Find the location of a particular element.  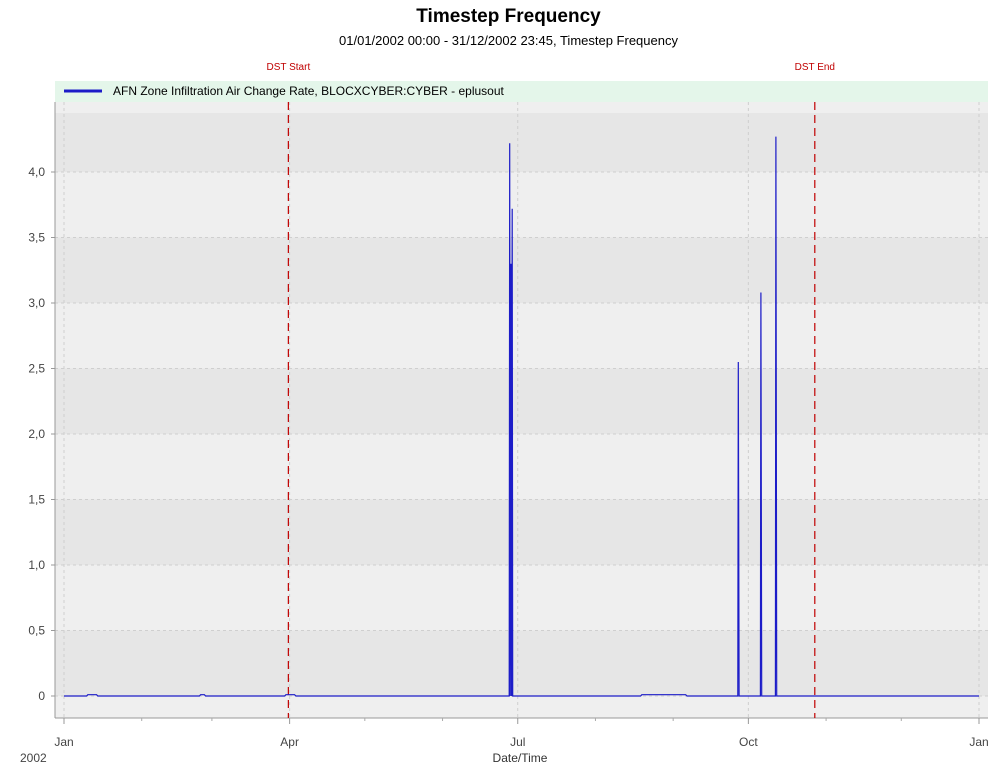

y-tick-label: 0 is located at coordinates (41, 696).